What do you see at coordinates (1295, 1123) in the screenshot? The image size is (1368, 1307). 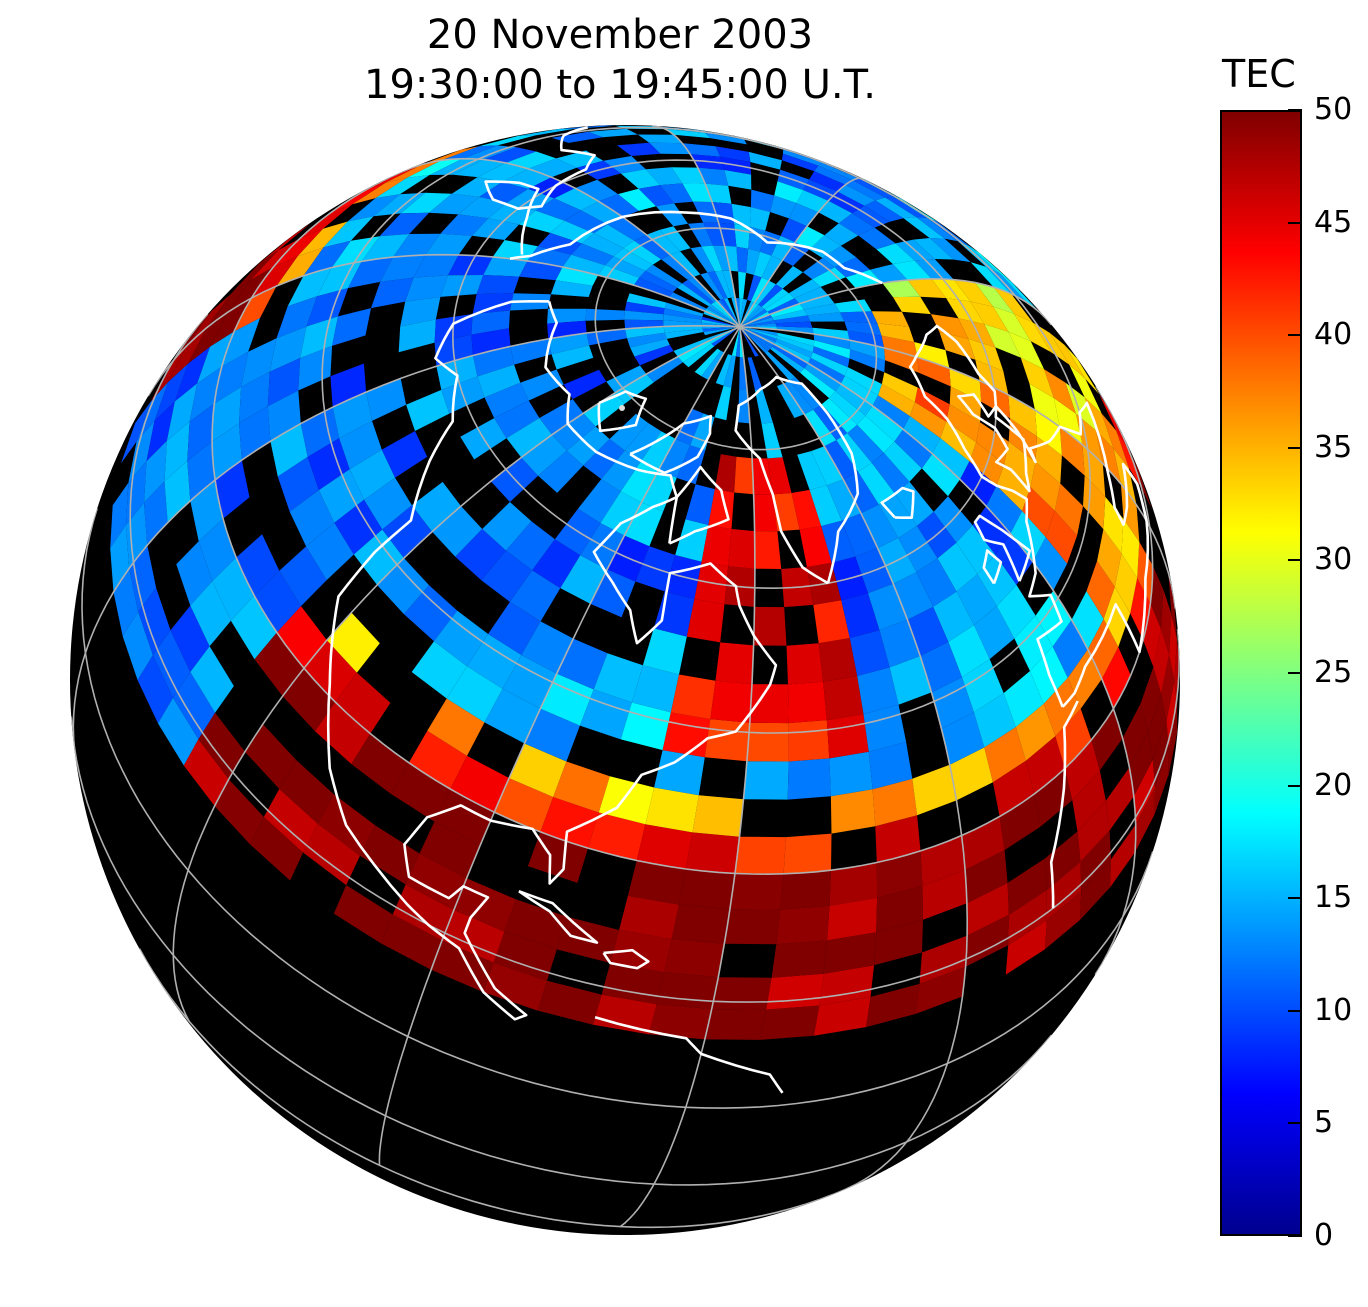 I see `colorbar-tick-mark` at bounding box center [1295, 1123].